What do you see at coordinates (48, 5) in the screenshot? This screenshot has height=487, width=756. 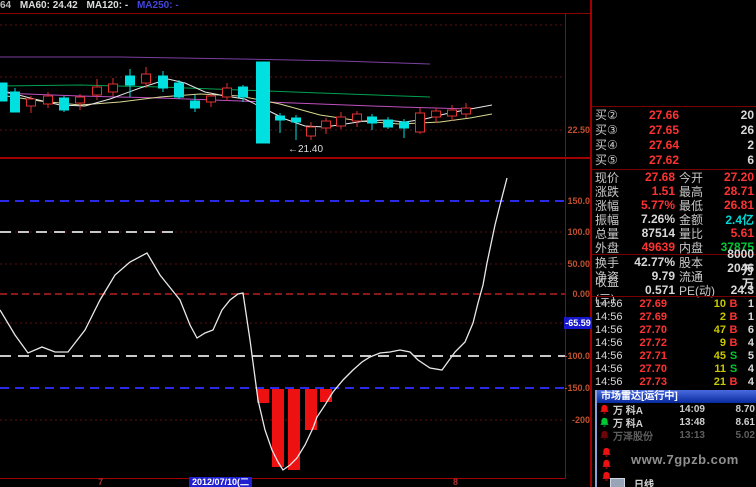 I see `ma60-value: MA60: 24.42` at bounding box center [48, 5].